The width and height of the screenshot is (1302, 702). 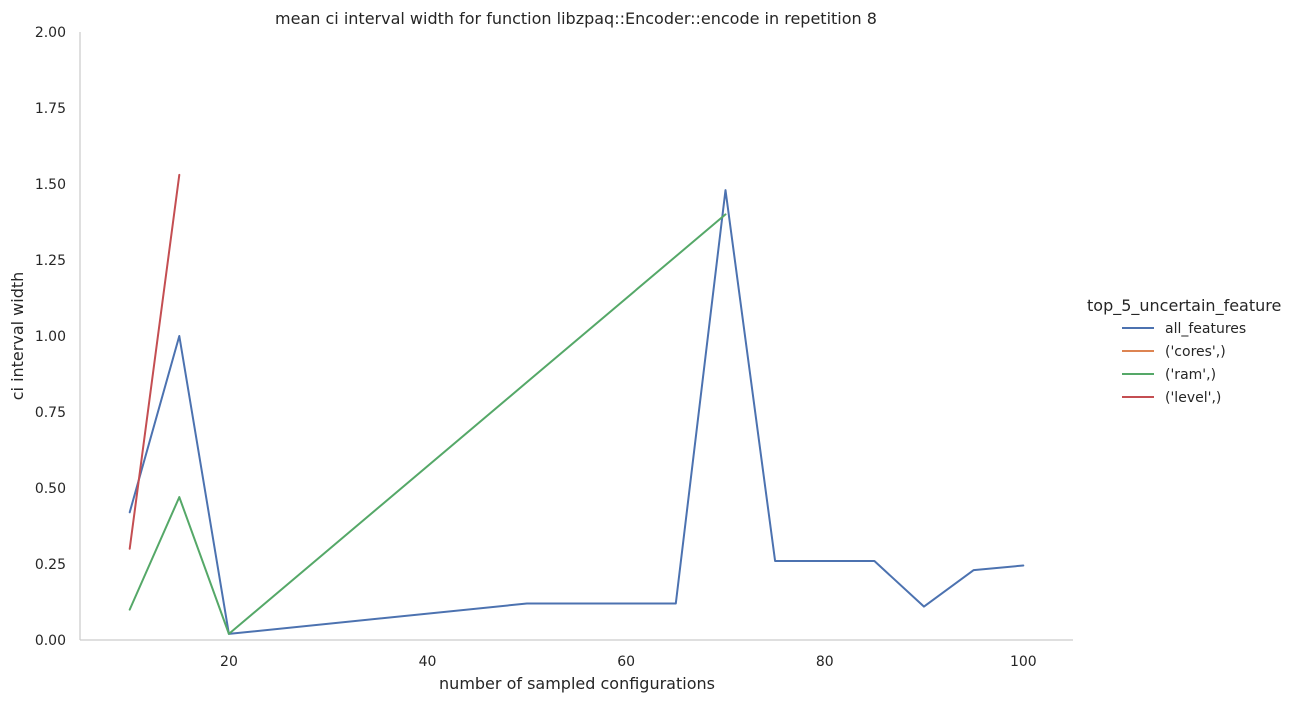 What do you see at coordinates (1195, 352) in the screenshot?
I see `legend-label-cores: ('cores',)` at bounding box center [1195, 352].